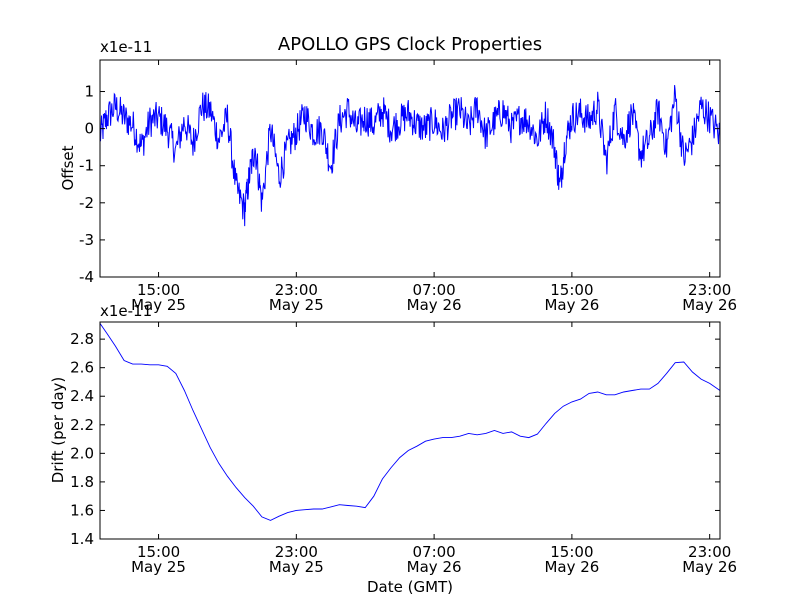 The height and width of the screenshot is (600, 800). What do you see at coordinates (126, 47) in the screenshot?
I see `offset-multiplier-label: x1e-11` at bounding box center [126, 47].